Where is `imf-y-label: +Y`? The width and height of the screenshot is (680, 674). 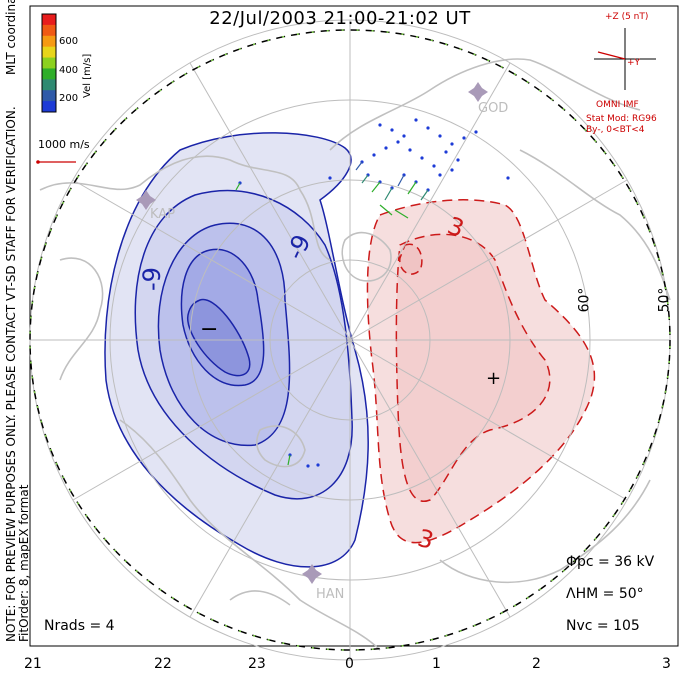 imf-y-label: +Y is located at coordinates (634, 63).